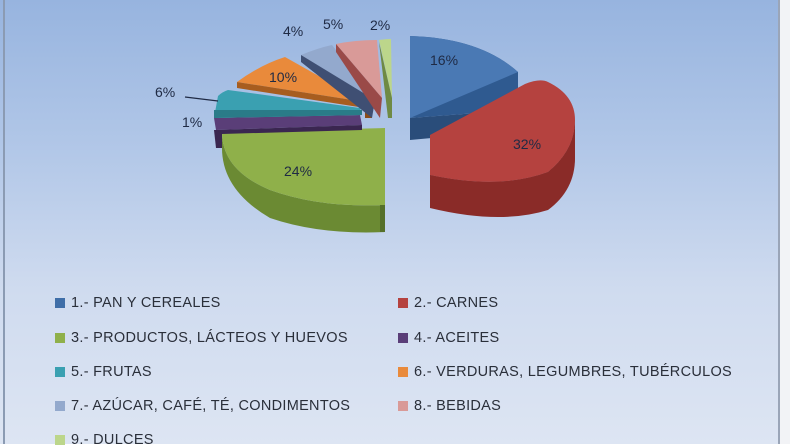 The image size is (790, 448). I want to click on legend-item-carnes: 2.- CARNES, so click(448, 303).